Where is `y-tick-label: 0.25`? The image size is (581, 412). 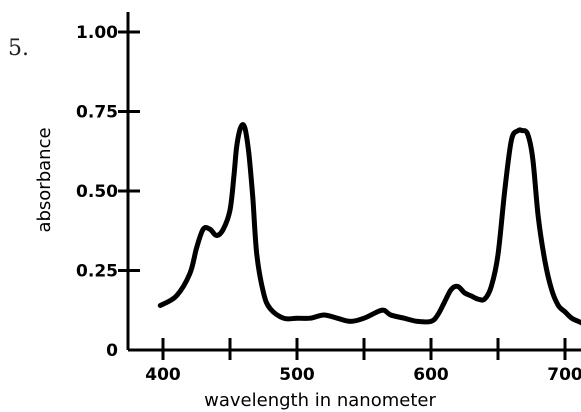 y-tick-label: 0.25 is located at coordinates (97, 272).